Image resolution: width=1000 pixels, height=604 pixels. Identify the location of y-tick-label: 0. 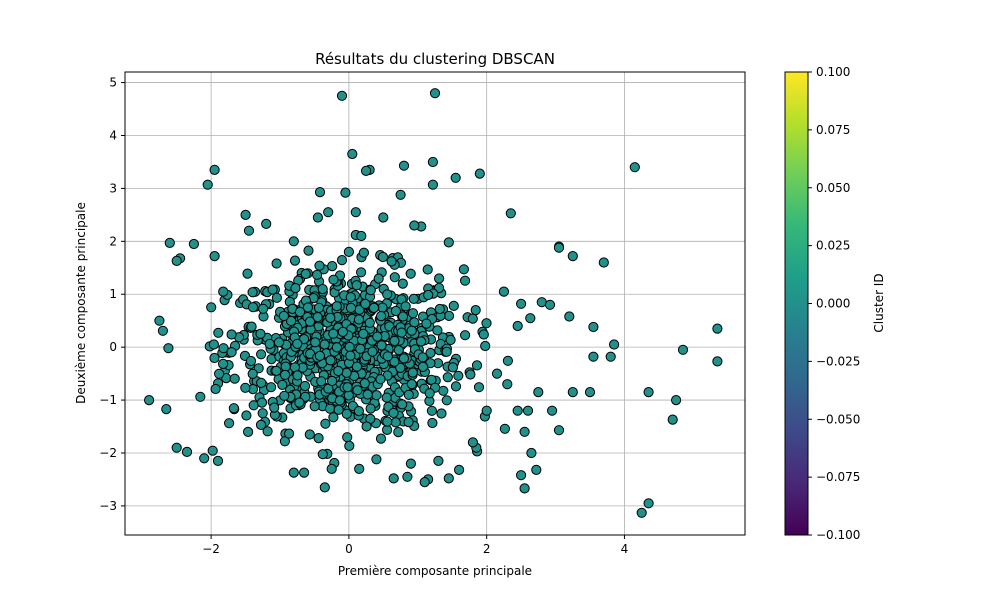
(113, 347).